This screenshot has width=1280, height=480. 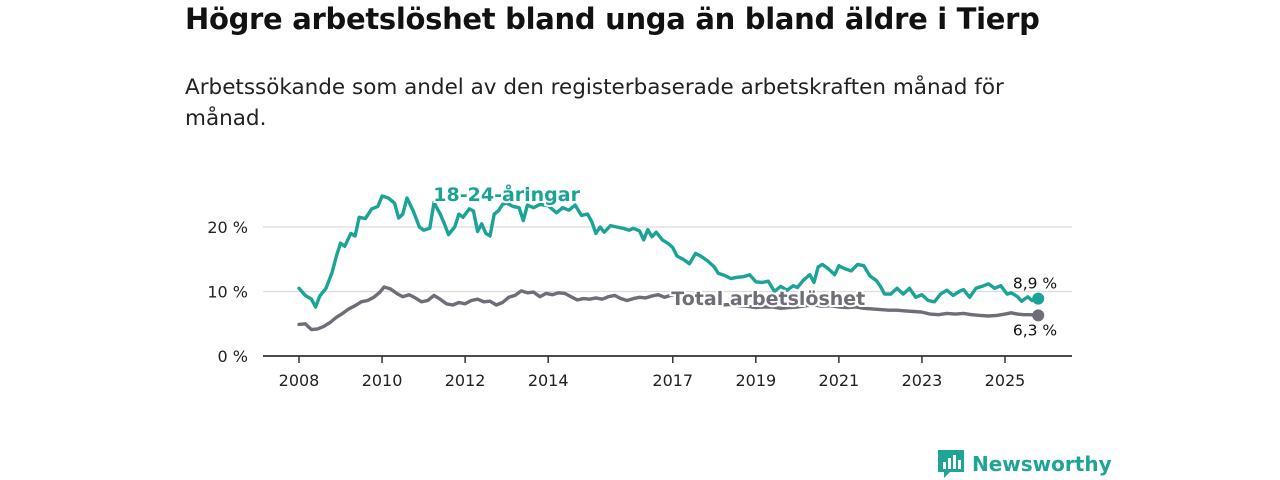 I want to click on x-axis-ticks: 2008 2010 2012 2014 2017 2019 2021 2023 2025, so click(x=667, y=372).